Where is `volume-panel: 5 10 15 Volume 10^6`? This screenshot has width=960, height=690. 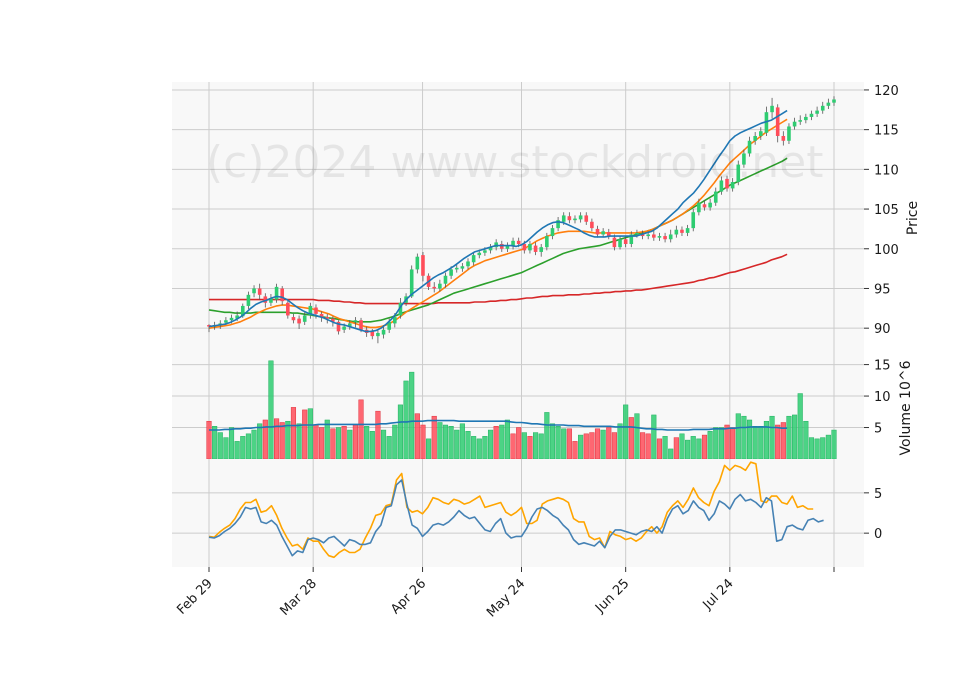 volume-panel: 5 10 15 Volume 10^6 is located at coordinates (543, 406).